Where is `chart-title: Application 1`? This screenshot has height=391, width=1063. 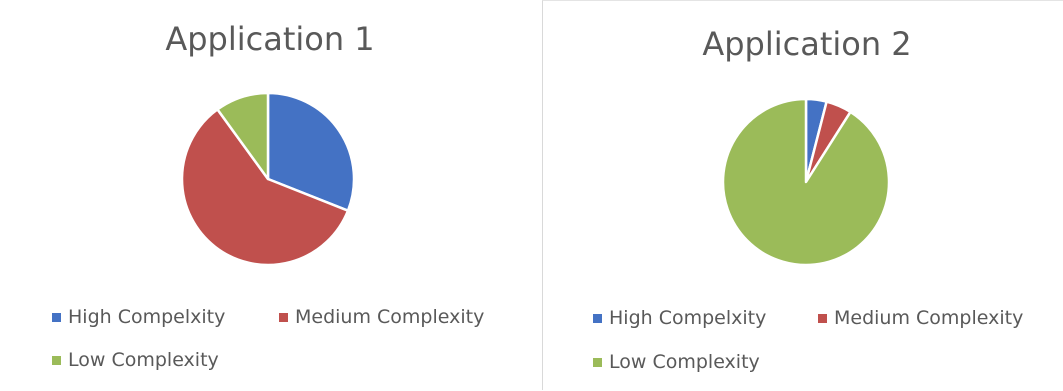
chart-title: Application 1 is located at coordinates (270, 39).